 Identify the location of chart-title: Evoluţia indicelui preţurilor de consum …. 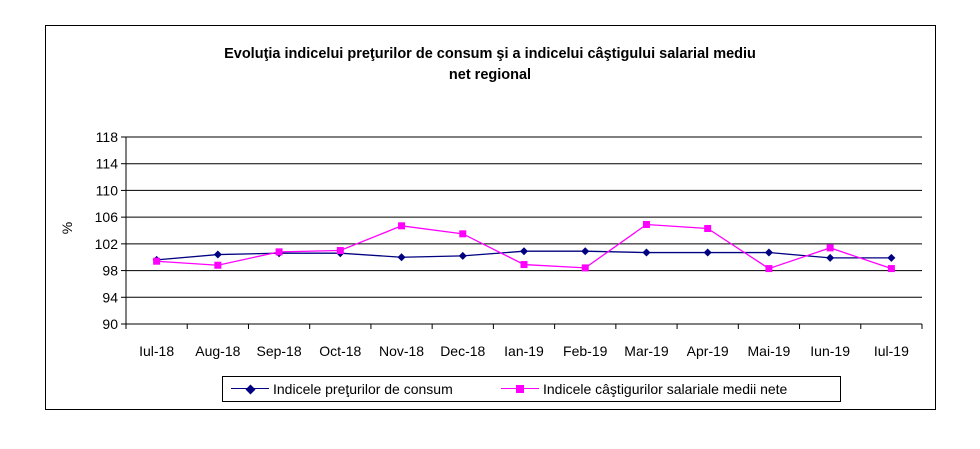
(490, 65).